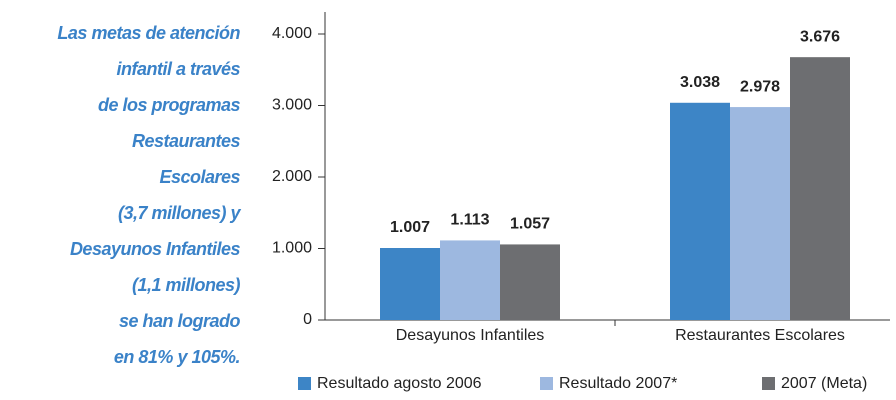 This screenshot has width=896, height=400. What do you see at coordinates (399, 383) in the screenshot?
I see `legend-label: Resultado agosto 2006` at bounding box center [399, 383].